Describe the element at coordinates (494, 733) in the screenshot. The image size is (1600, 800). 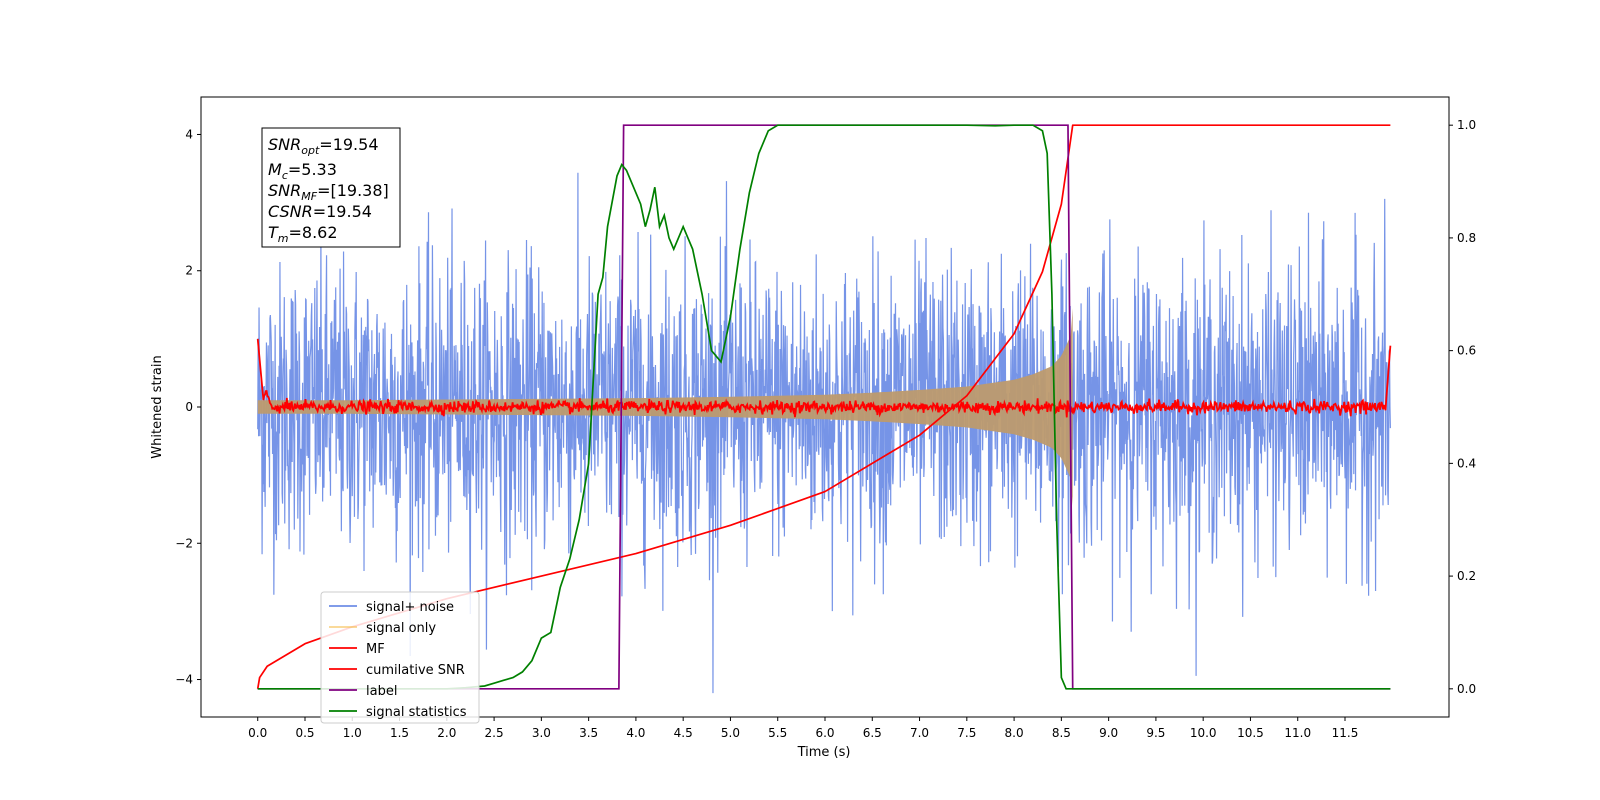
I see `x-tick-label: 2.5` at that location.